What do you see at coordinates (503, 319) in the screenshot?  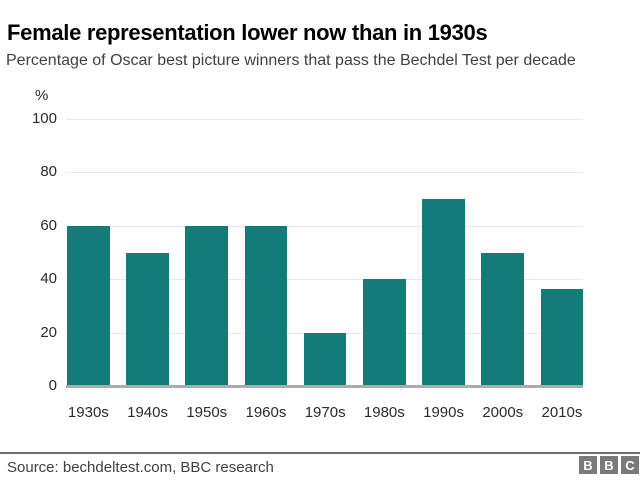 I see `bar-2000s` at bounding box center [503, 319].